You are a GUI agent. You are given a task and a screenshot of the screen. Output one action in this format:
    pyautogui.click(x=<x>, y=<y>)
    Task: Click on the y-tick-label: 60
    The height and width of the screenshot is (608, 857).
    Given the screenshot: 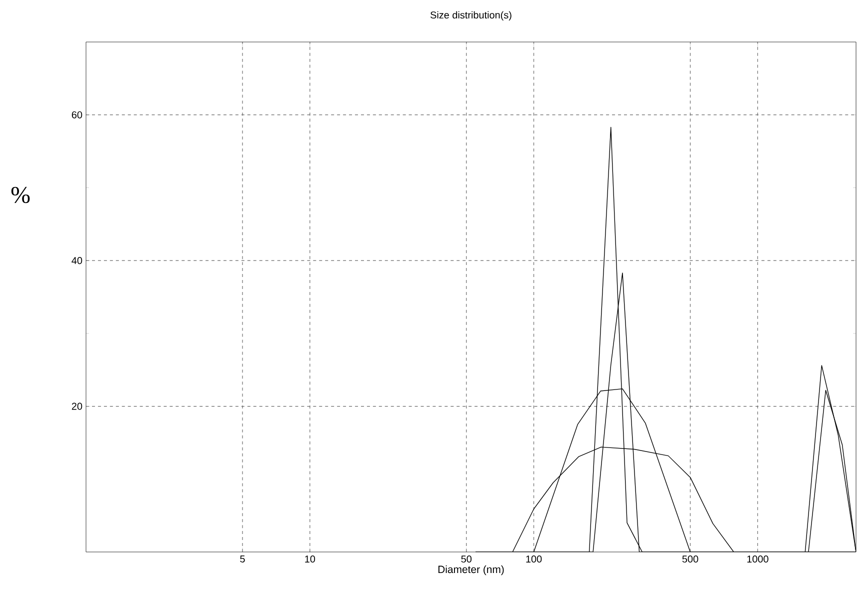 What is the action you would take?
    pyautogui.click(x=77, y=114)
    